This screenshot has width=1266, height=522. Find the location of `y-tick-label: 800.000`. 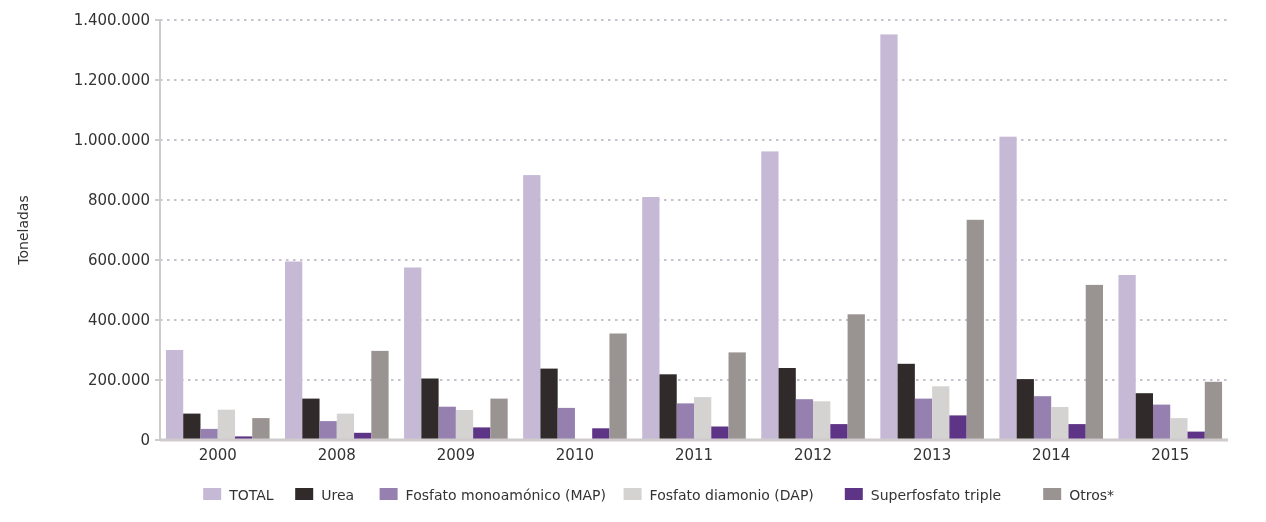

y-tick-label: 800.000 is located at coordinates (118, 200).